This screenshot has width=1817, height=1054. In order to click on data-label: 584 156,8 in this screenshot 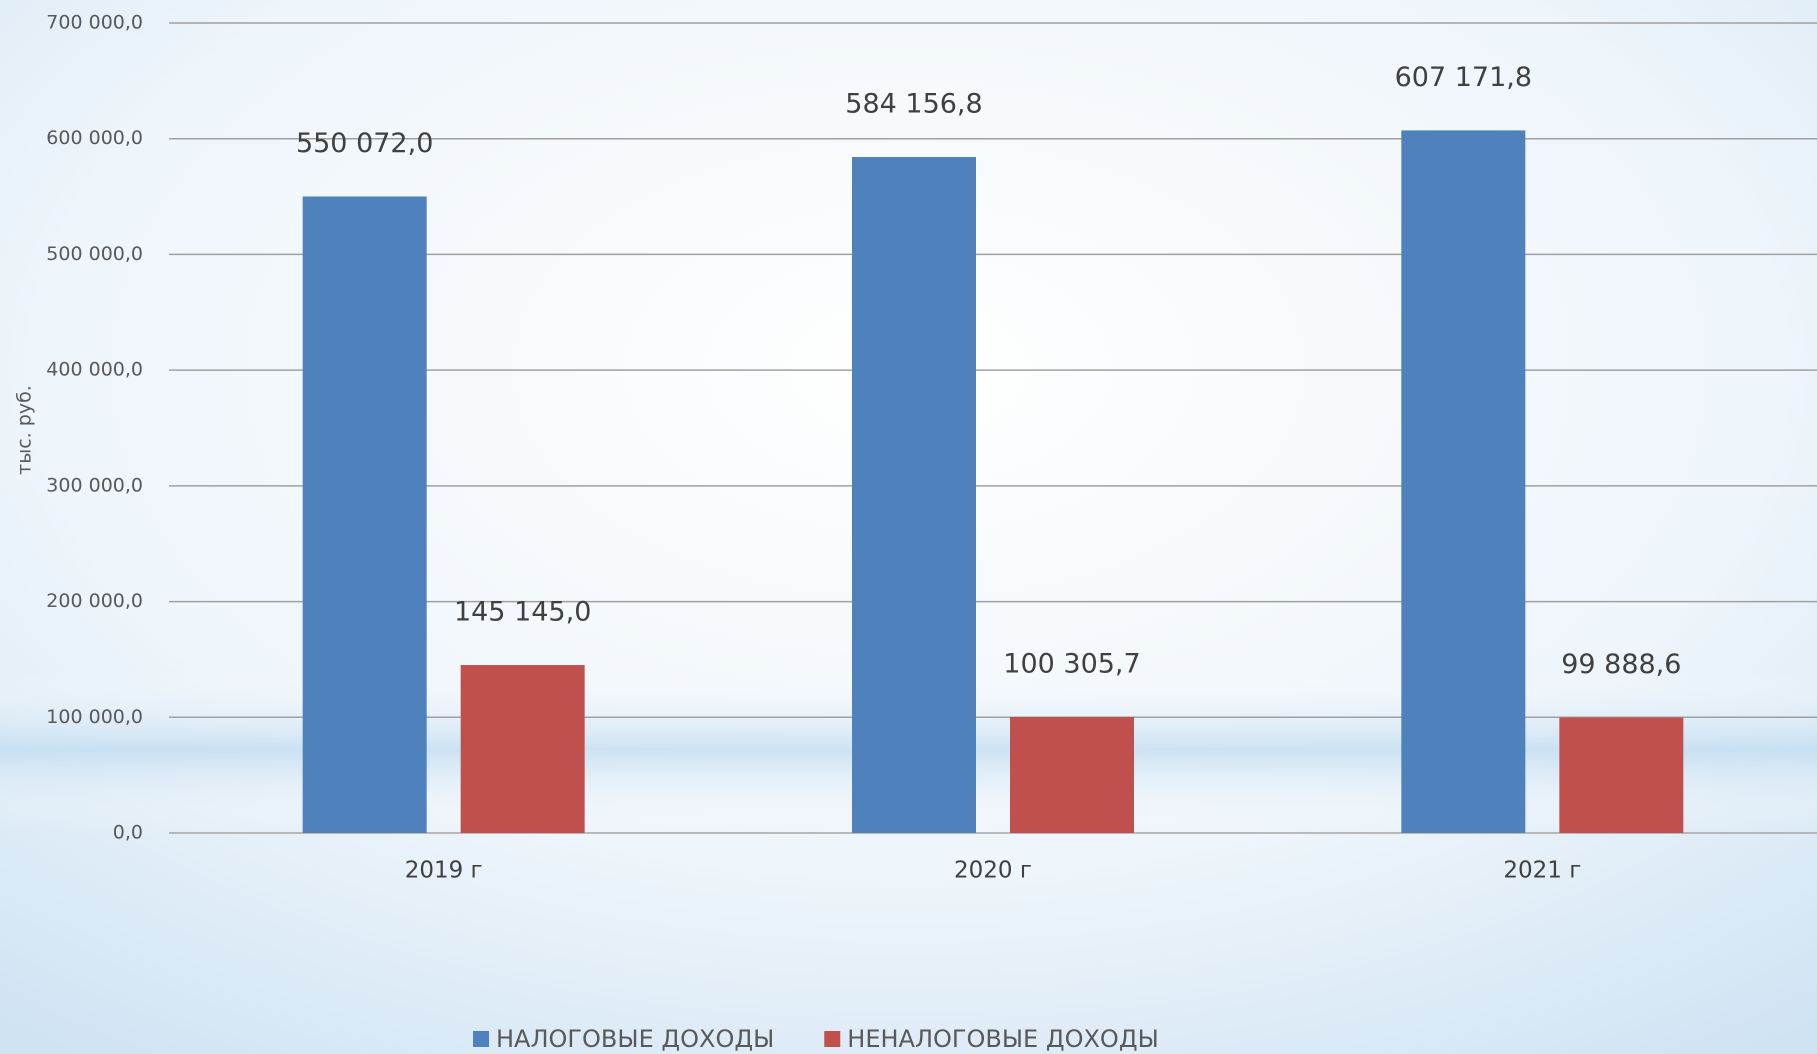, I will do `click(913, 104)`.